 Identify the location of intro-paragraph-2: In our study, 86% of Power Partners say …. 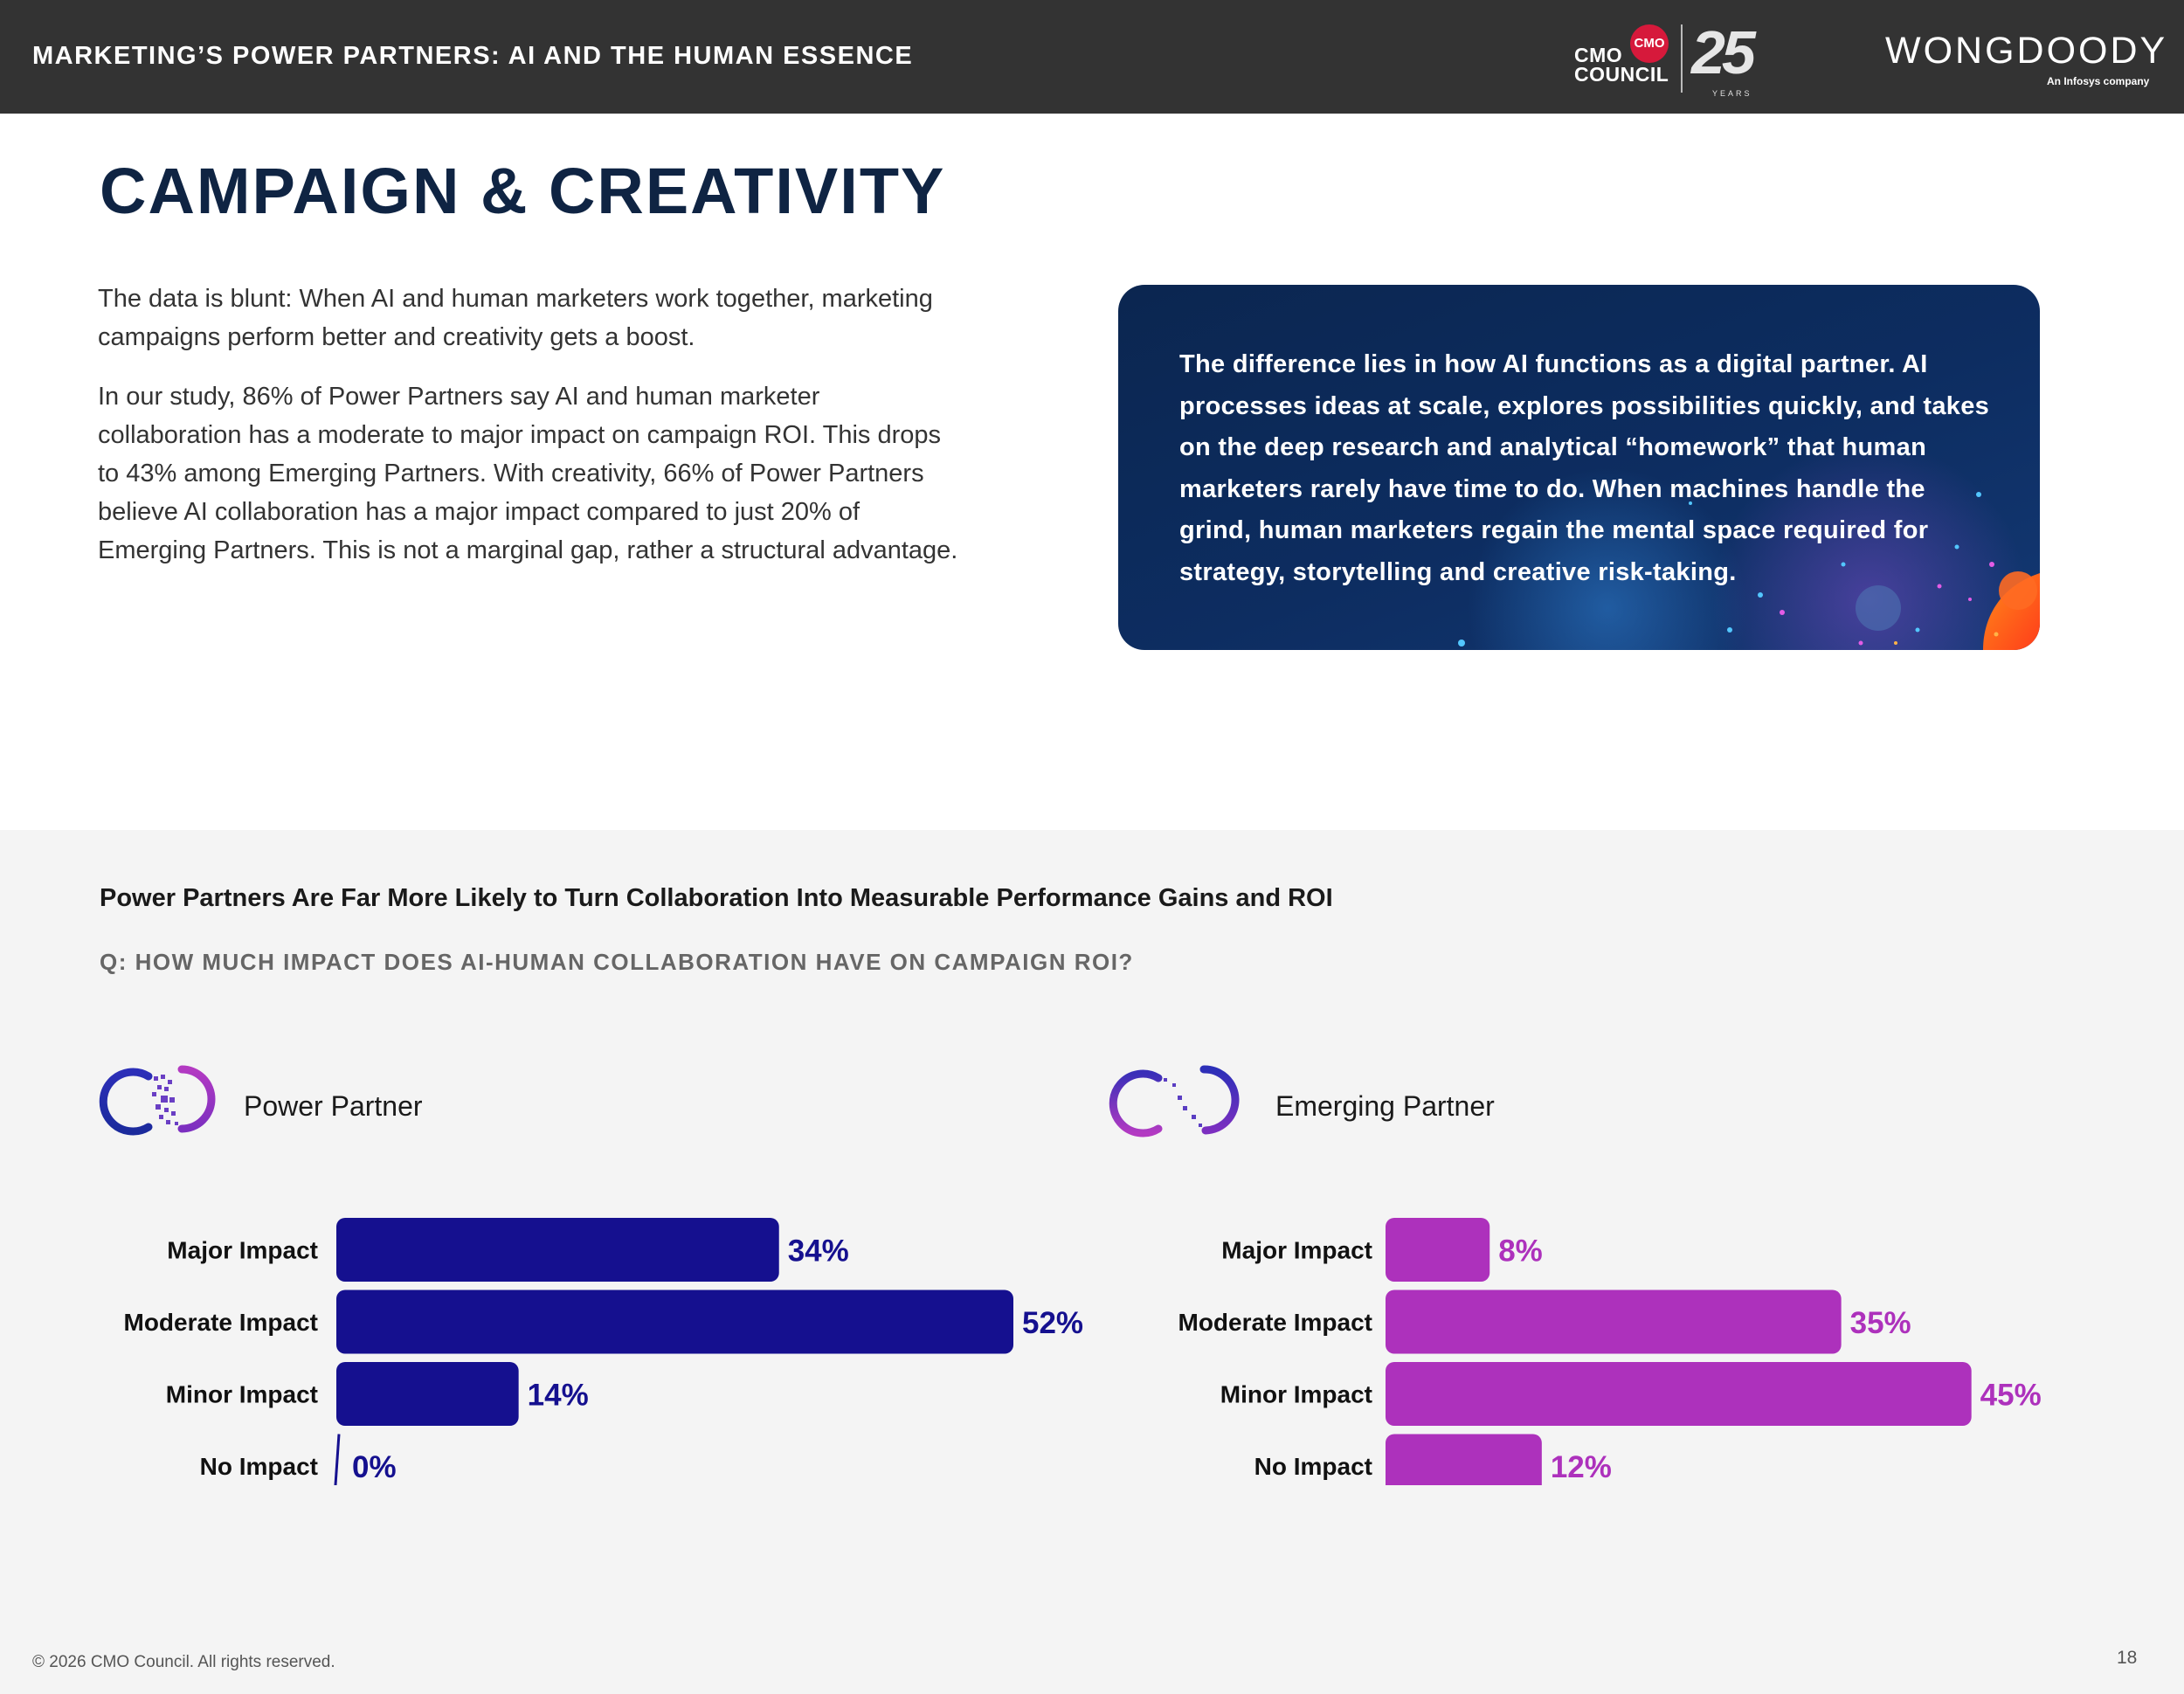
(528, 473).